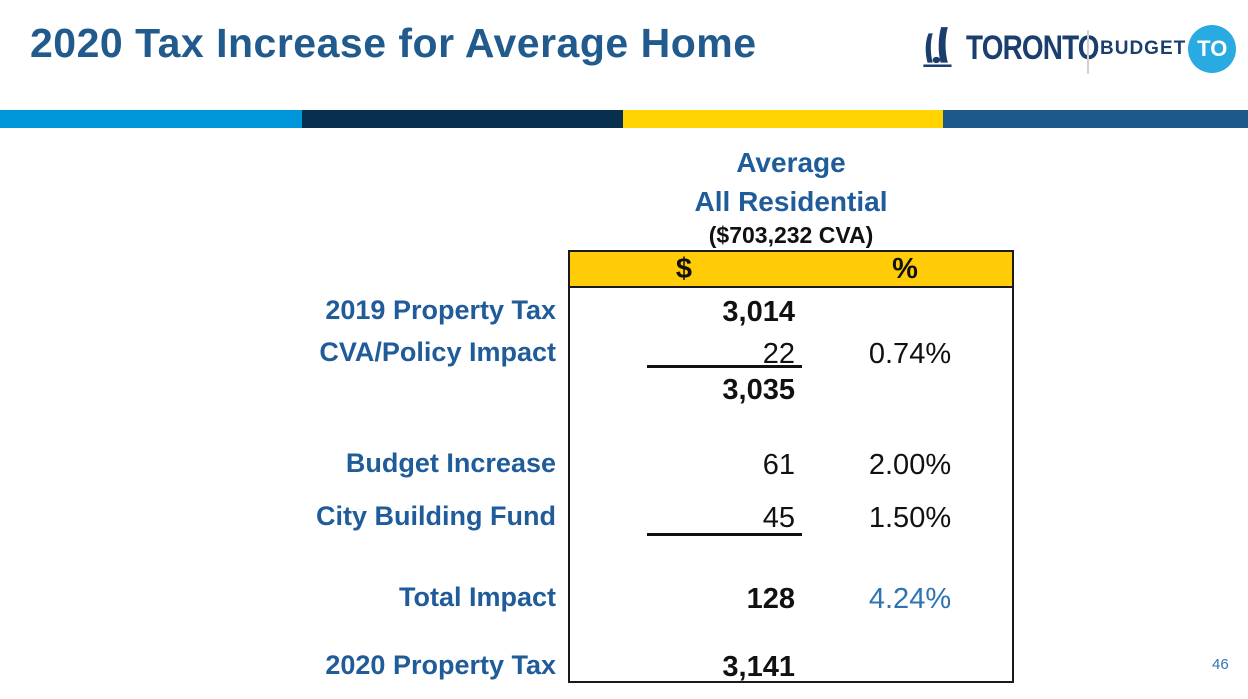 The height and width of the screenshot is (699, 1248). I want to click on table-row: 128 4.24%, so click(791, 599).